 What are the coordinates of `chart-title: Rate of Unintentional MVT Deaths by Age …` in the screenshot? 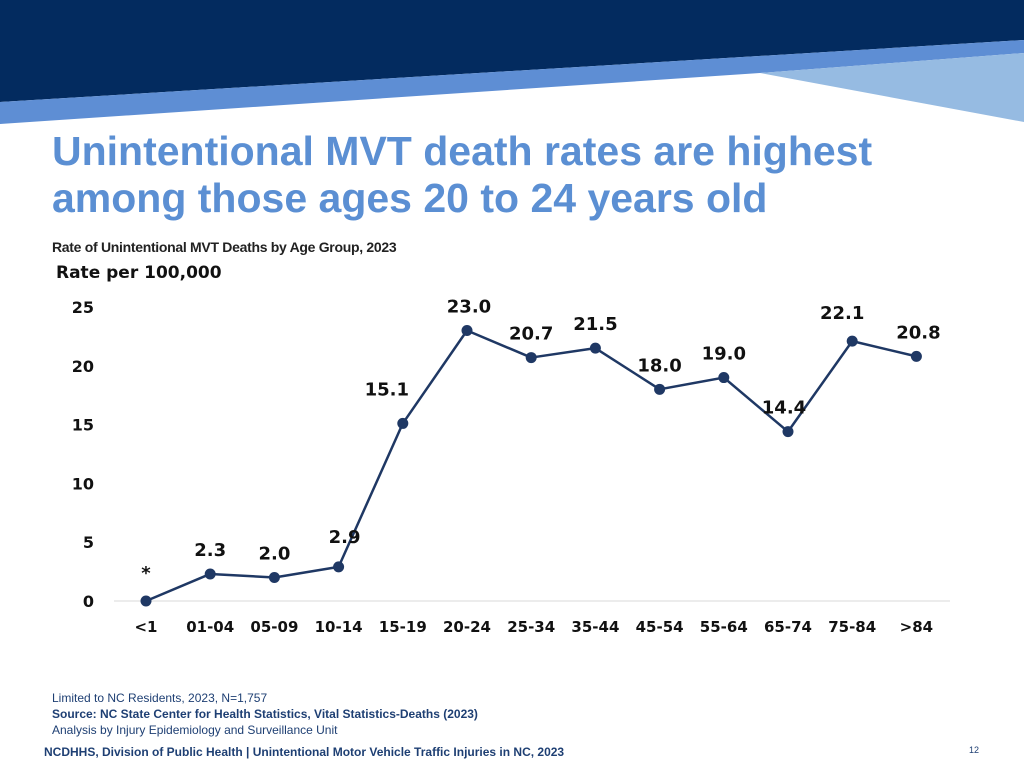 It's located at (224, 247).